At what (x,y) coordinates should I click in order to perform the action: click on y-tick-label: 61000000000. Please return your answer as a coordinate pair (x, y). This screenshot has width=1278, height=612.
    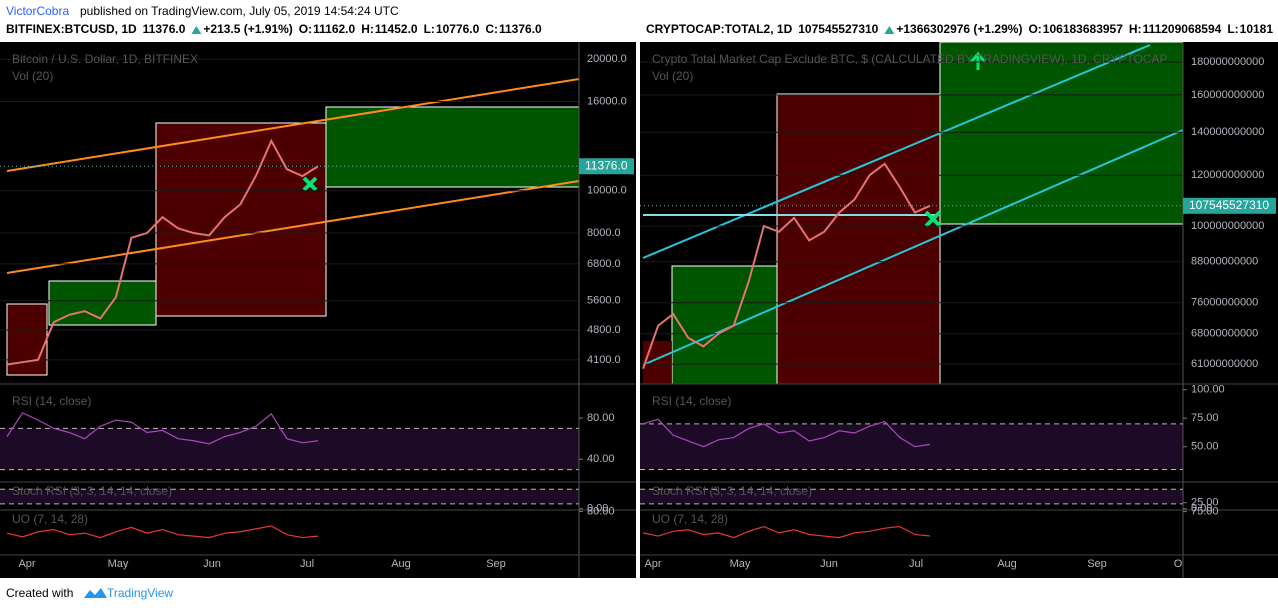
    Looking at the image, I should click on (1224, 364).